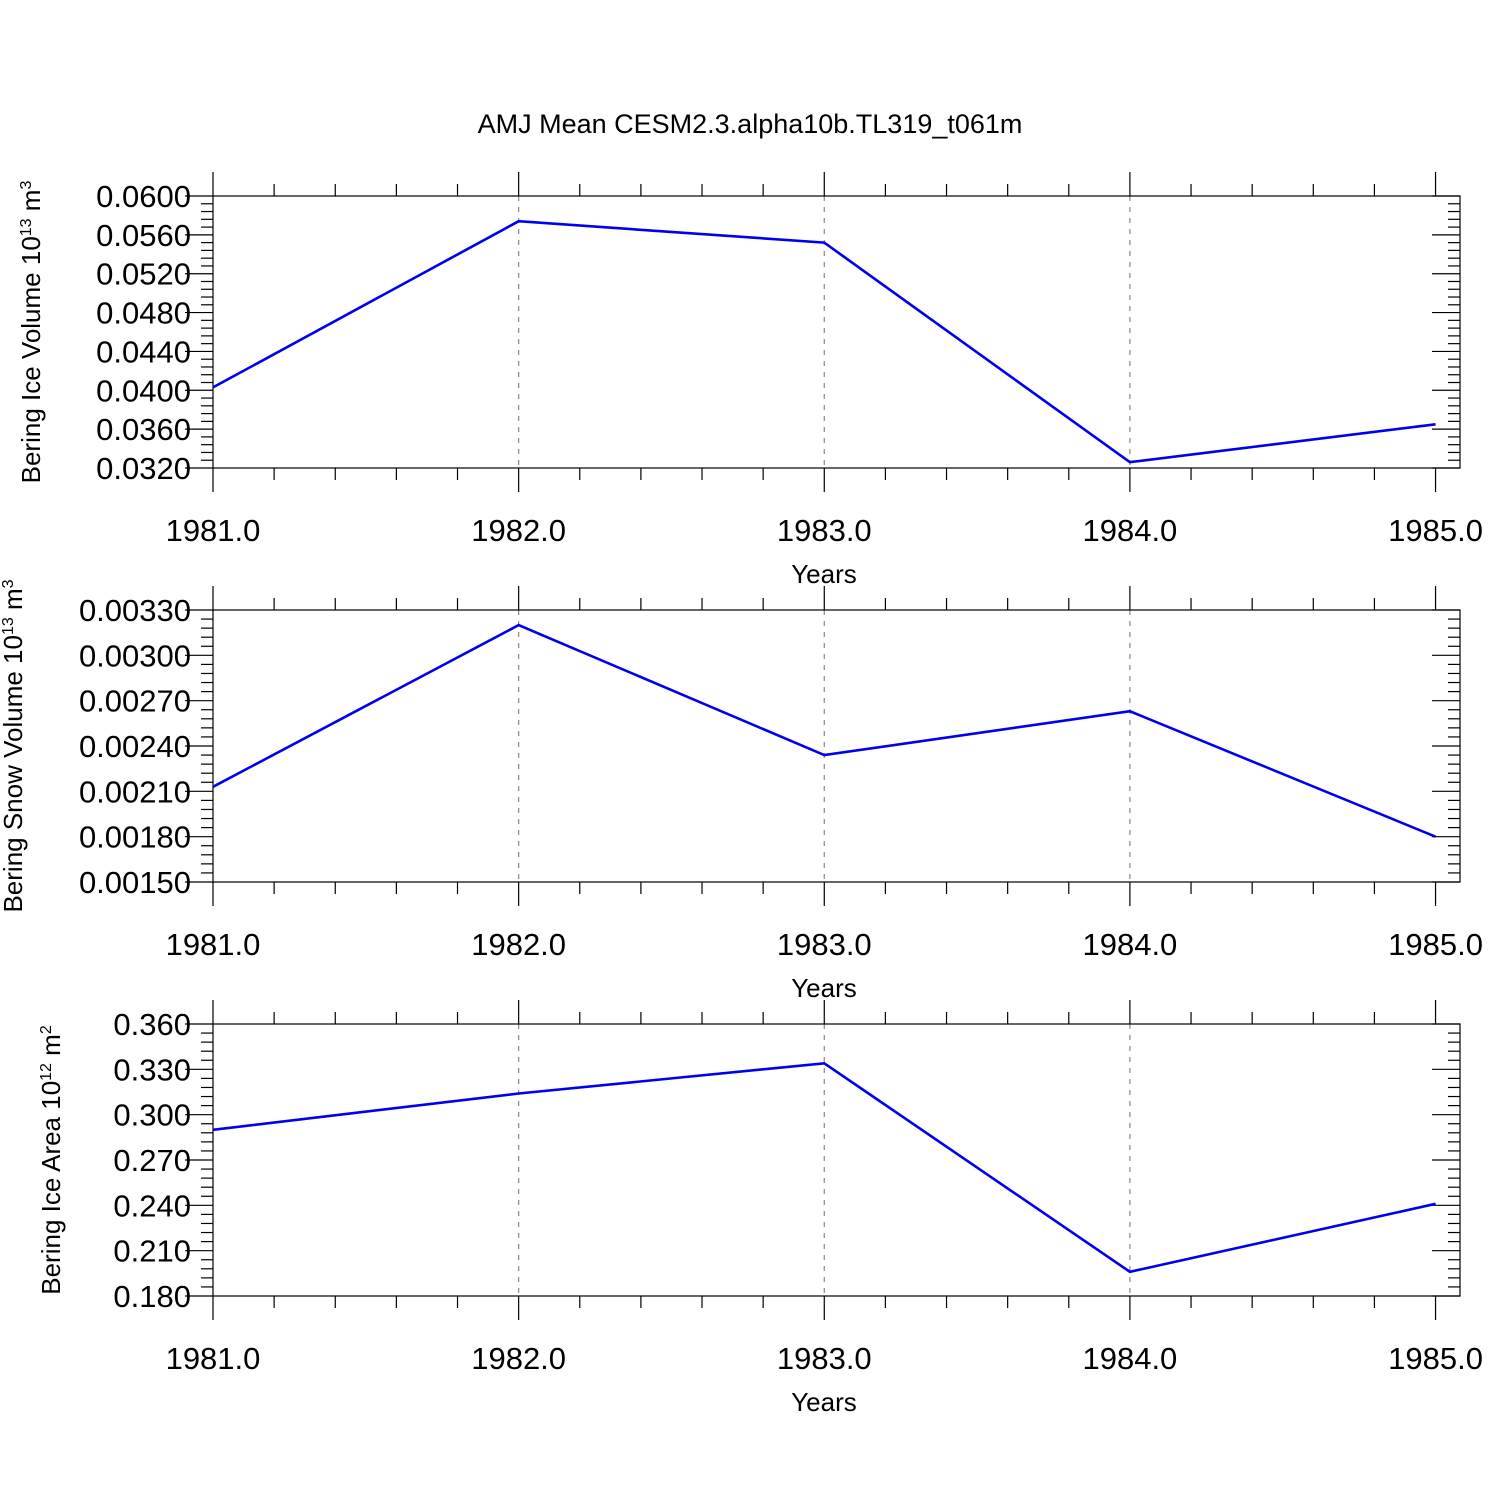  I want to click on figure-title: AMJ Mean CESM2.3.alpha10b.TL319_t061m, so click(750, 124).